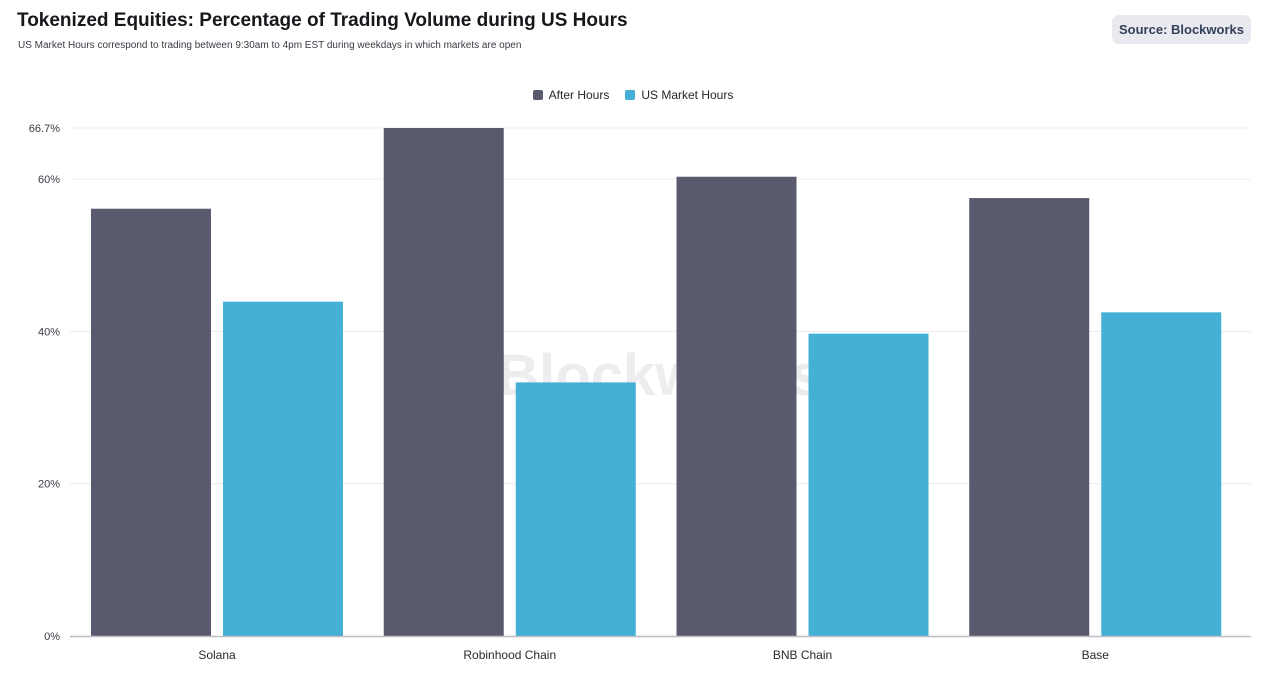 The height and width of the screenshot is (697, 1266). What do you see at coordinates (49, 180) in the screenshot?
I see `y-tick-label: 60%` at bounding box center [49, 180].